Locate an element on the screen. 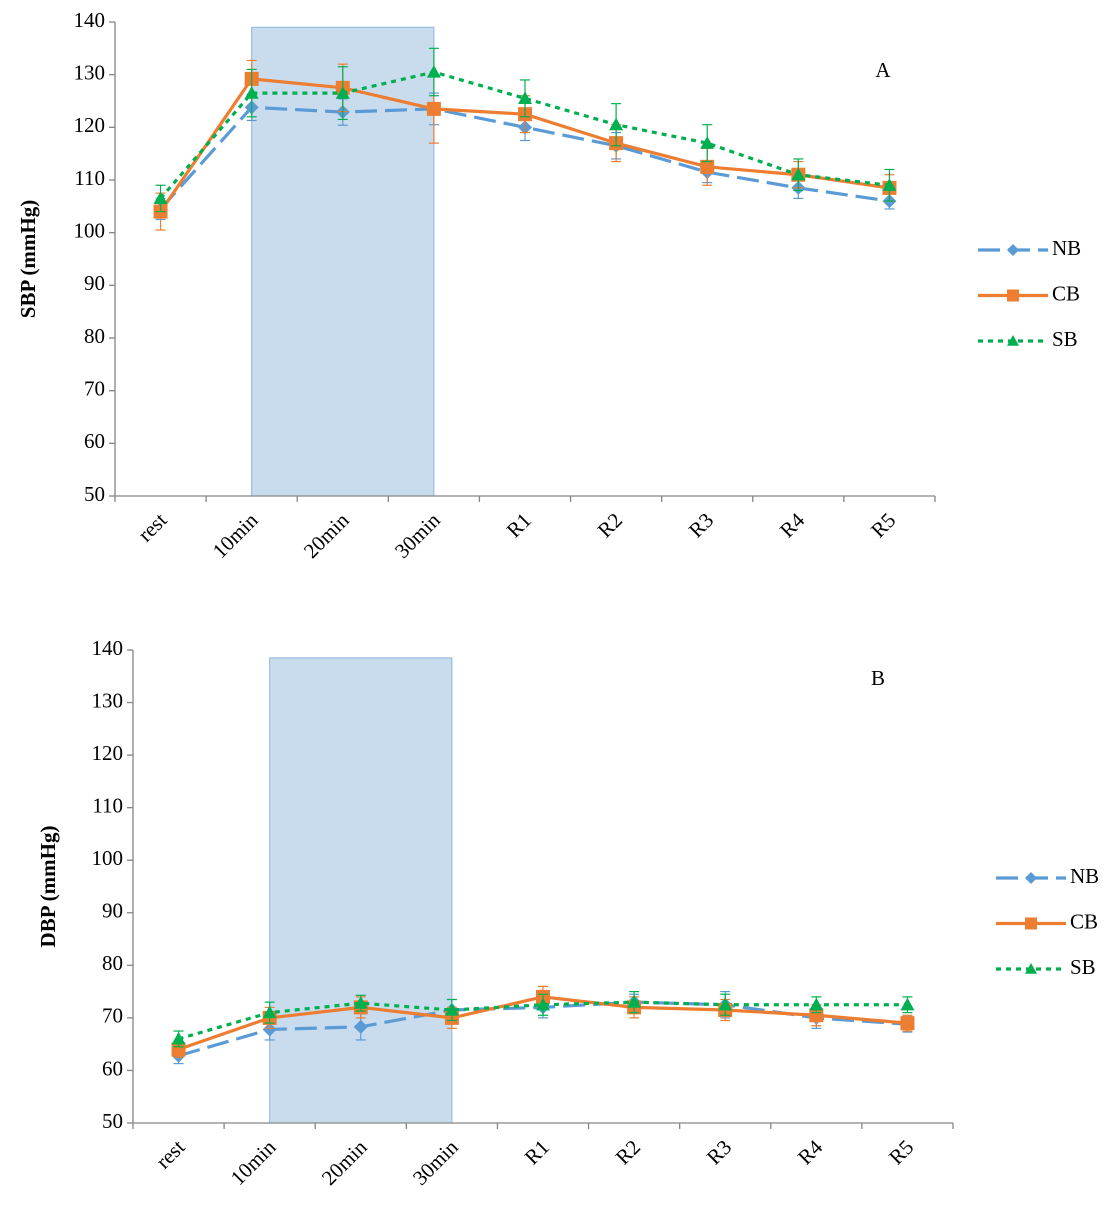 Image resolution: width=1116 pixels, height=1206 pixels. shaded-period is located at coordinates (361, 890).